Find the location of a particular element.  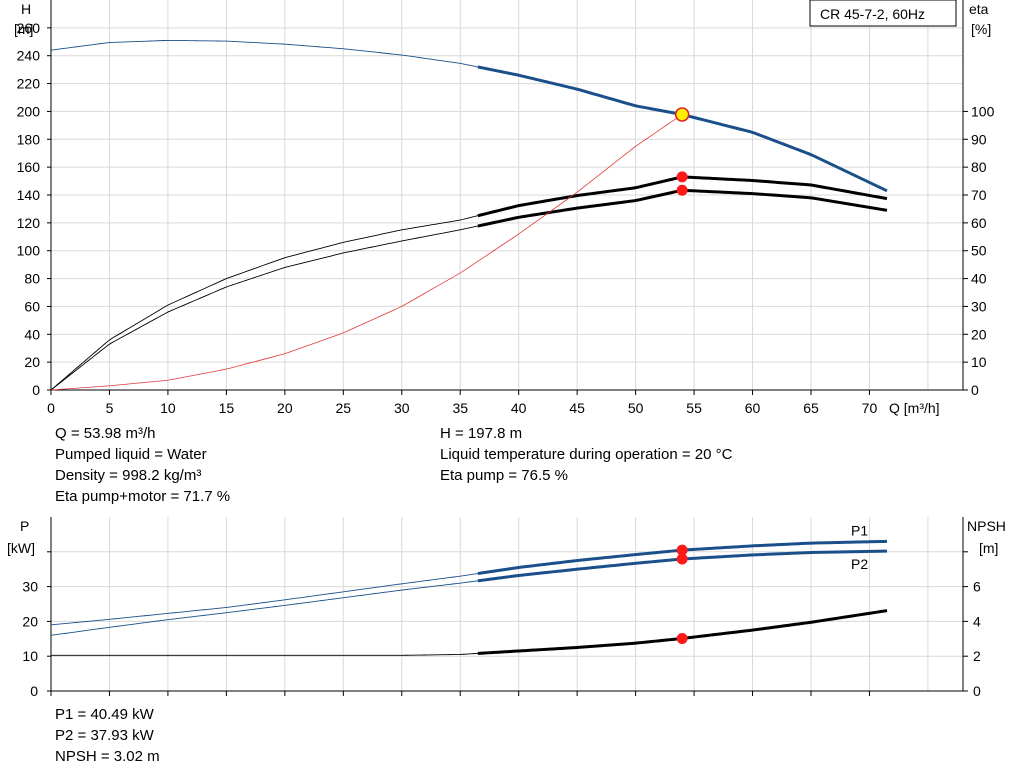

y2-tick-label: 2 is located at coordinates (977, 656).